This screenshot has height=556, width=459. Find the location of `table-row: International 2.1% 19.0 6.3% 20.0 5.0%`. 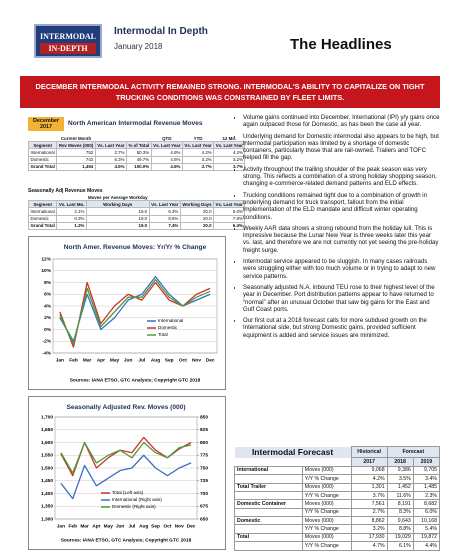

table-row: International 2.1% 19.0 6.3% 20.0 5.0% is located at coordinates (136, 211).